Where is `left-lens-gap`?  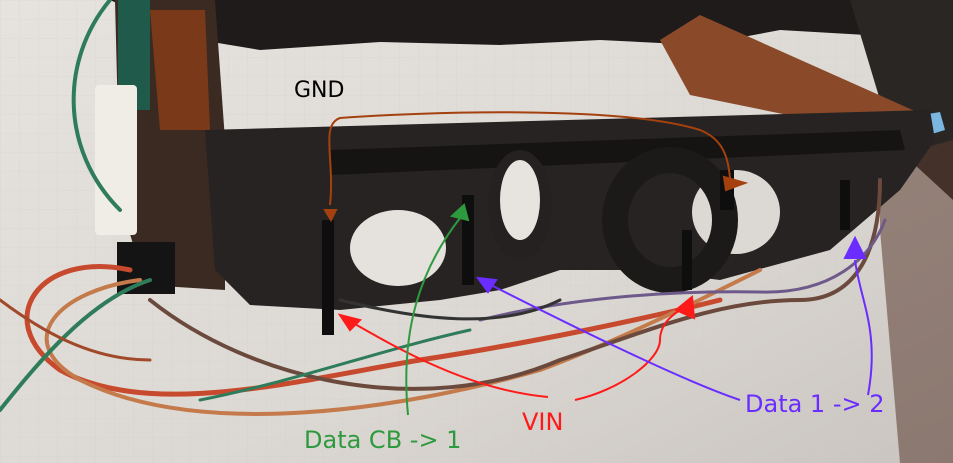 left-lens-gap is located at coordinates (520, 200).